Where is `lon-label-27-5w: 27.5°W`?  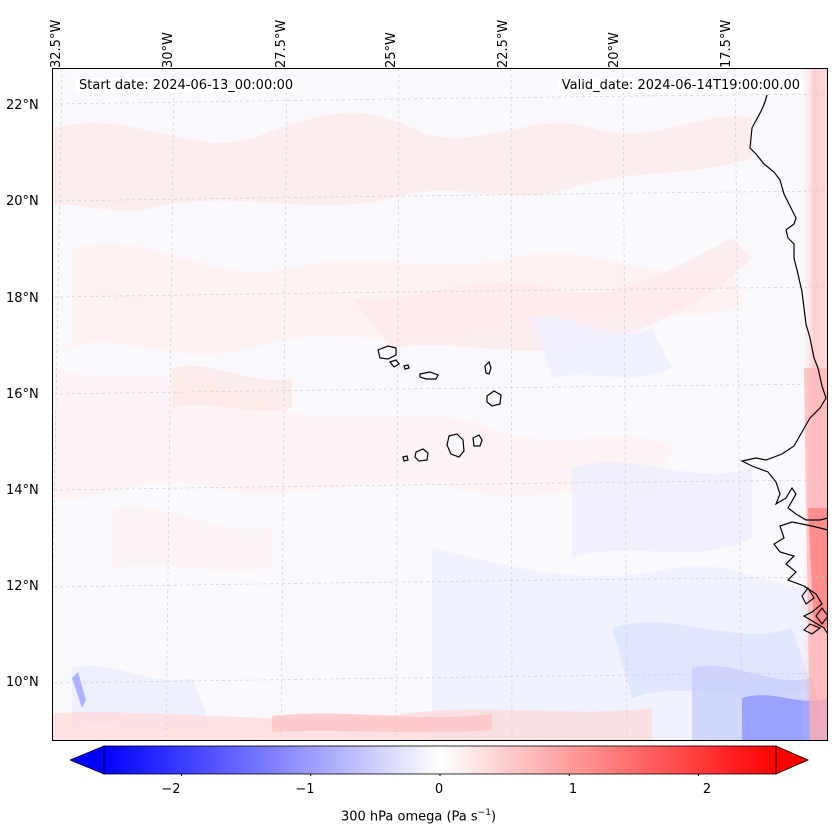
lon-label-27-5w: 27.5°W is located at coordinates (281, 43).